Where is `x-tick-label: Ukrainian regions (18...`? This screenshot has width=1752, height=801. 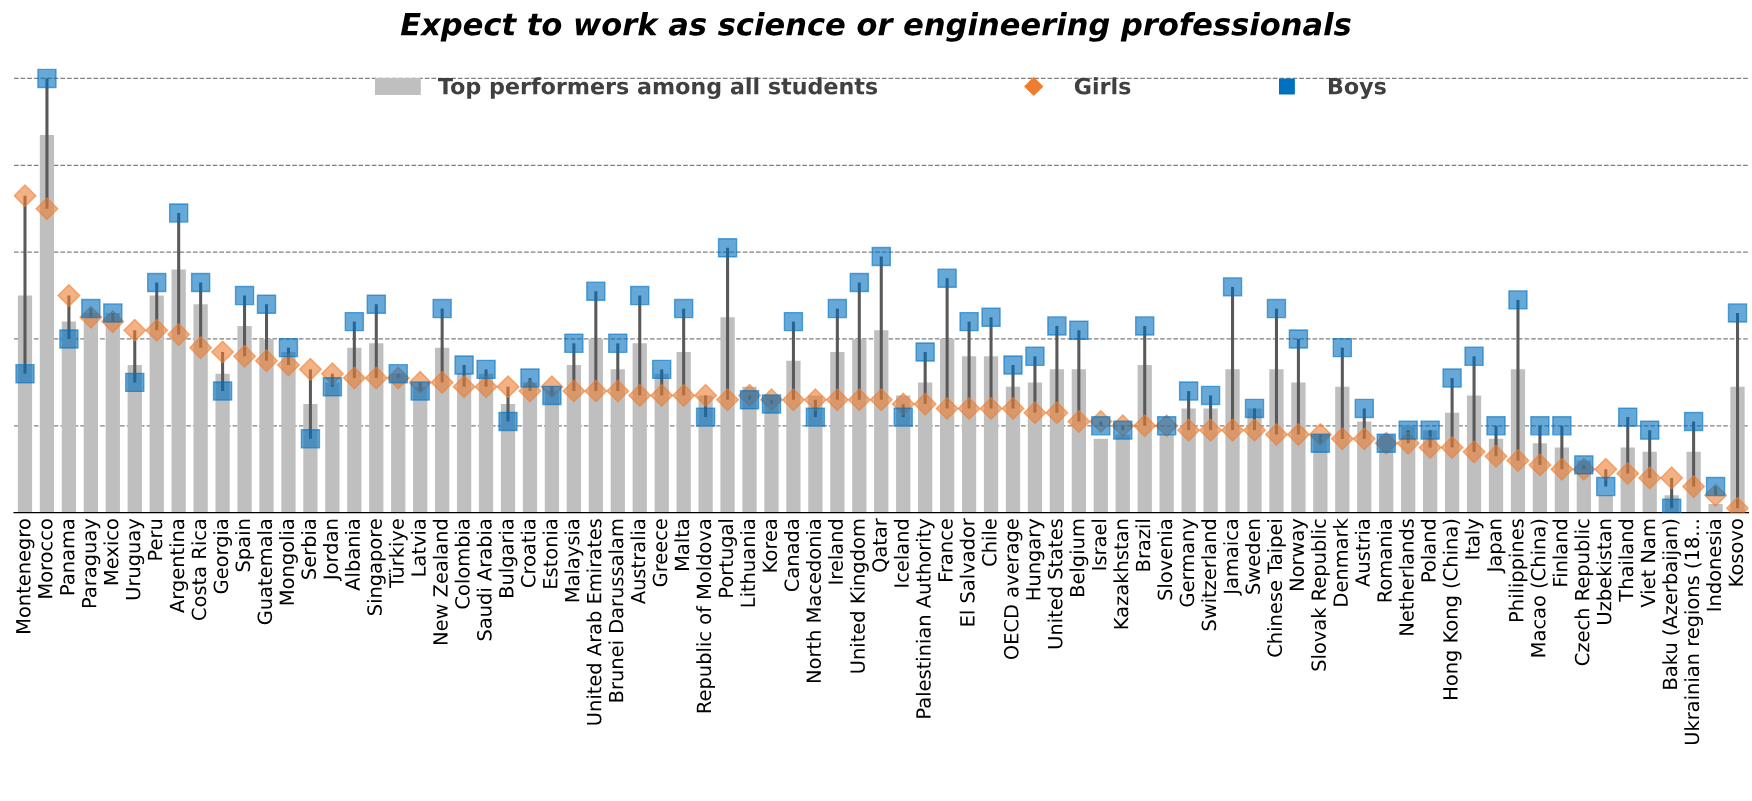 x-tick-label: Ukrainian regions (18... is located at coordinates (1694, 632).